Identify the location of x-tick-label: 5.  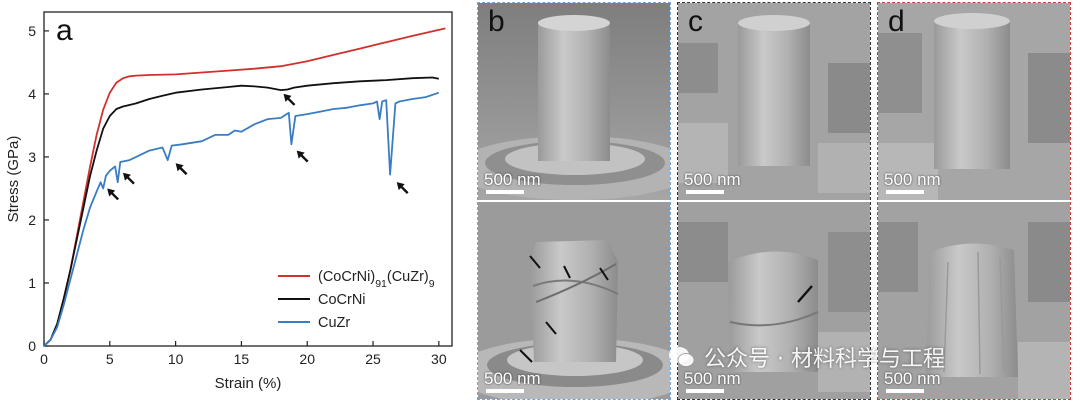
(110, 359).